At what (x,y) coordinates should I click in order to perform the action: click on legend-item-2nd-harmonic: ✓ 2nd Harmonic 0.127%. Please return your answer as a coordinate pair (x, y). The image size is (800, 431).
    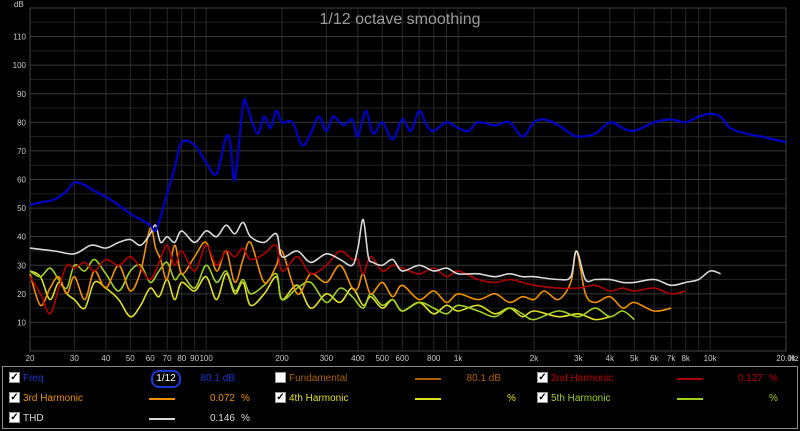
    Looking at the image, I should click on (664, 378).